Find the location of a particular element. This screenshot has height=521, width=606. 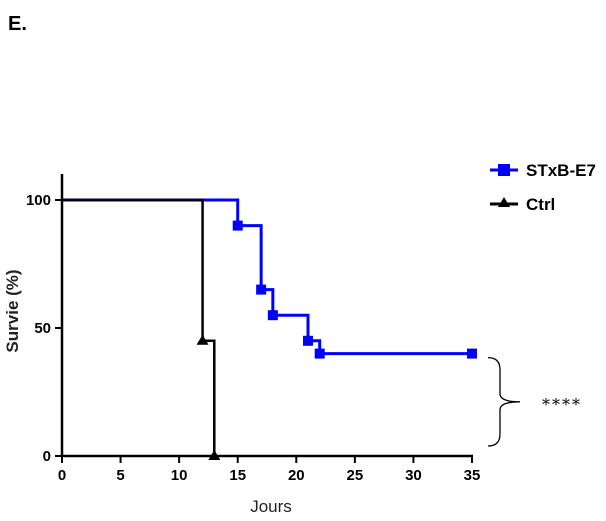

y-ticks: 0 50 100 is located at coordinates (44, 328).